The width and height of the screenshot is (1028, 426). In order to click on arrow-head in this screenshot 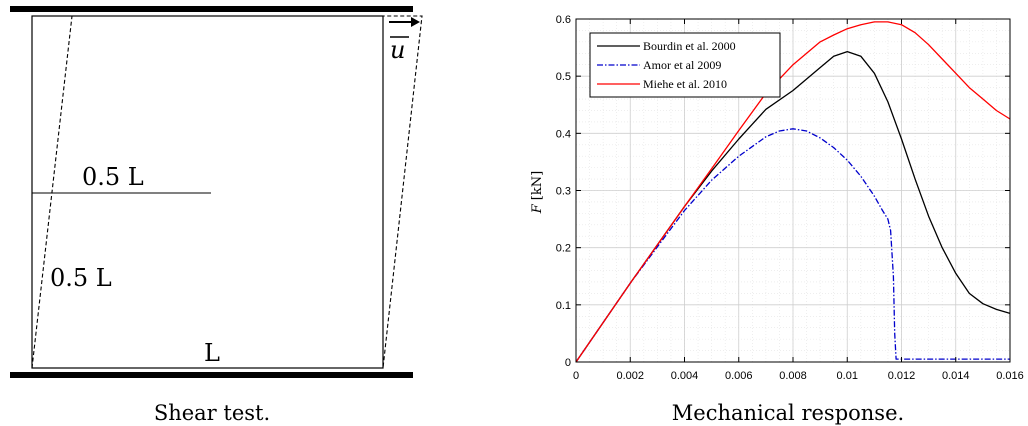, I will do `click(415, 22)`.